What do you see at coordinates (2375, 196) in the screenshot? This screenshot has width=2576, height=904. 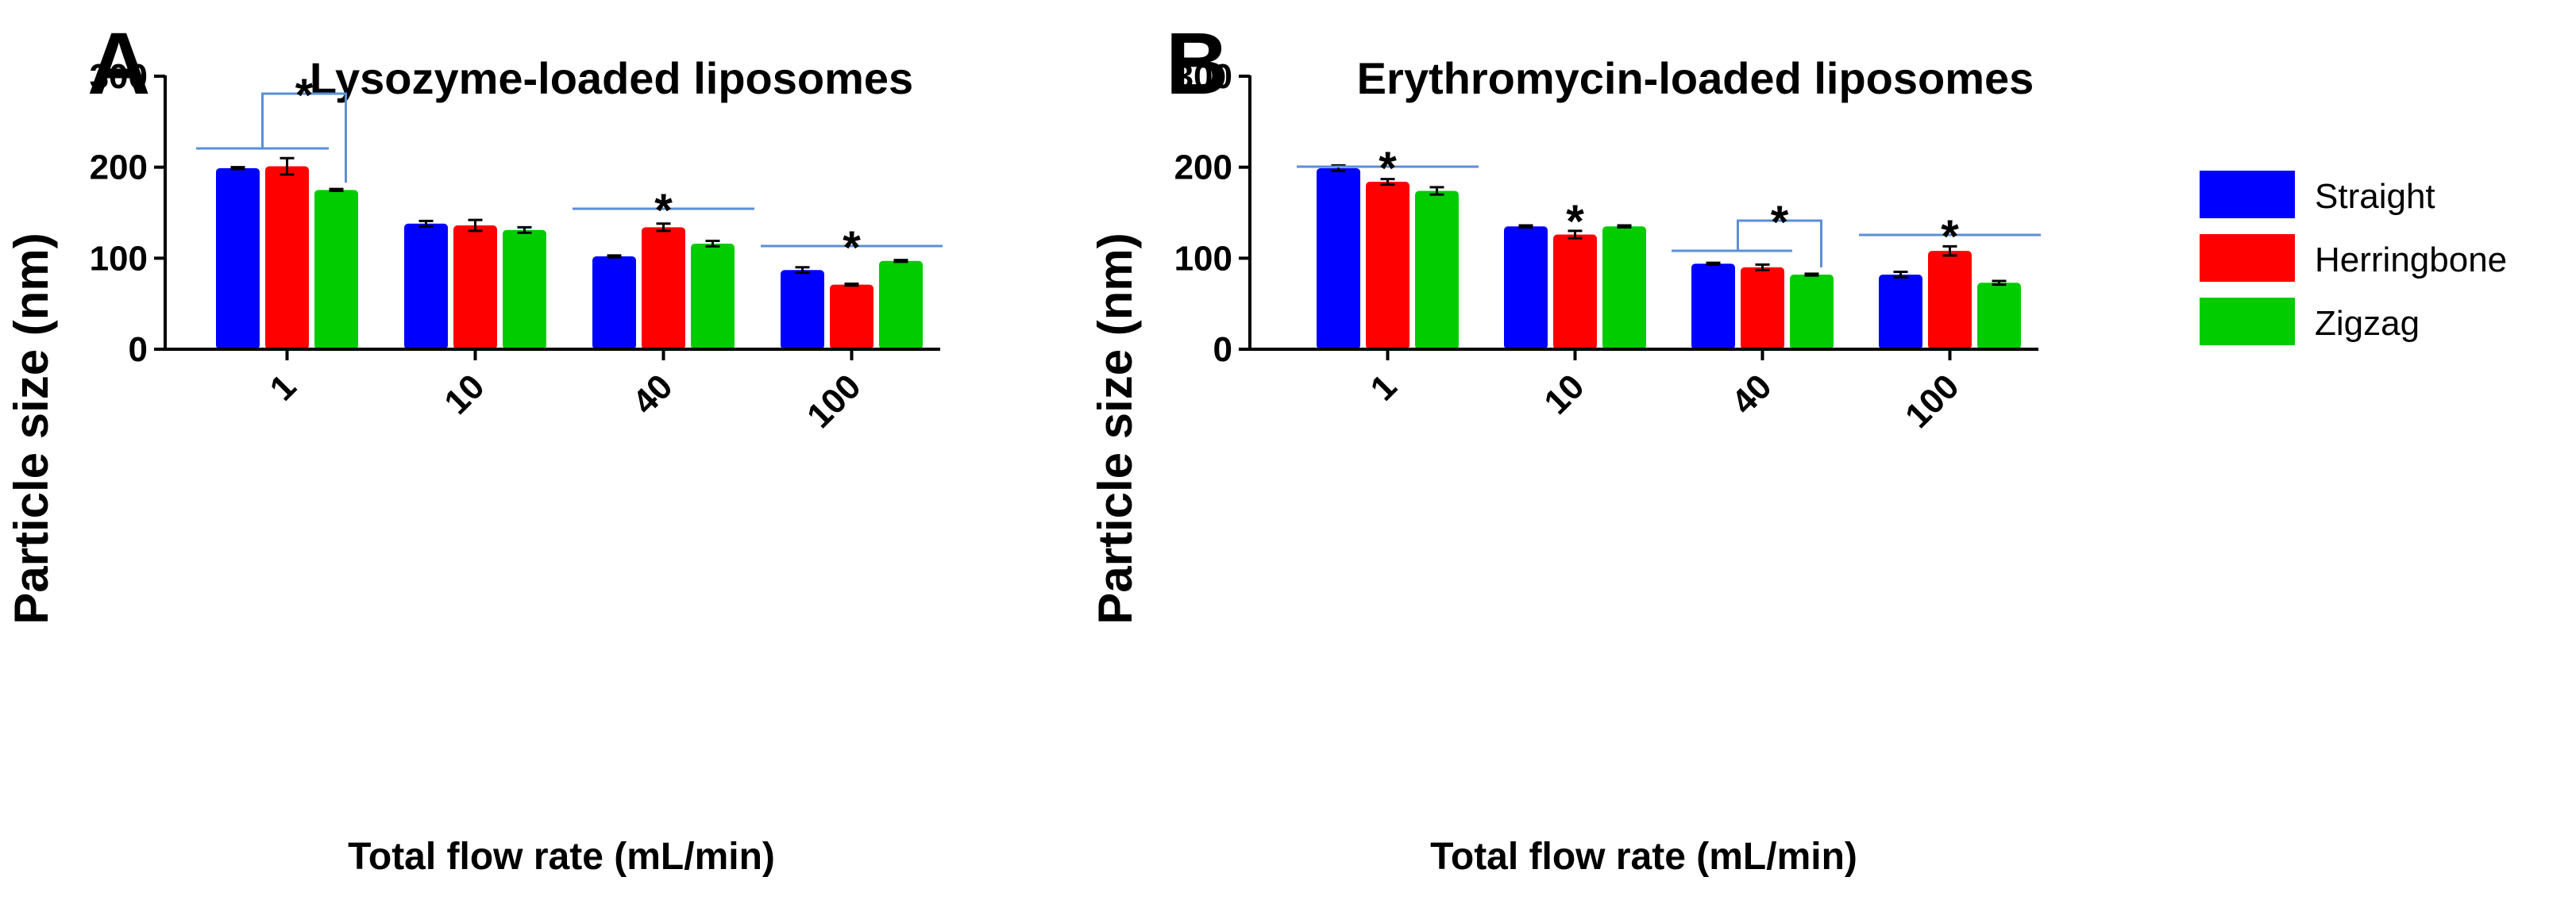 I see `legend-label-straight: Straight` at bounding box center [2375, 196].